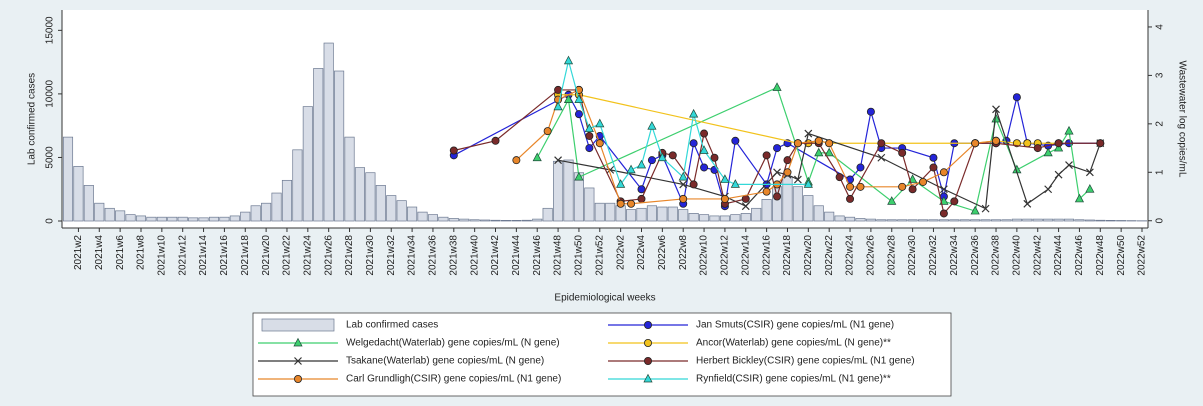 The width and height of the screenshot is (1203, 406). I want to click on x-tick-label: 2021w28, so click(349, 255).